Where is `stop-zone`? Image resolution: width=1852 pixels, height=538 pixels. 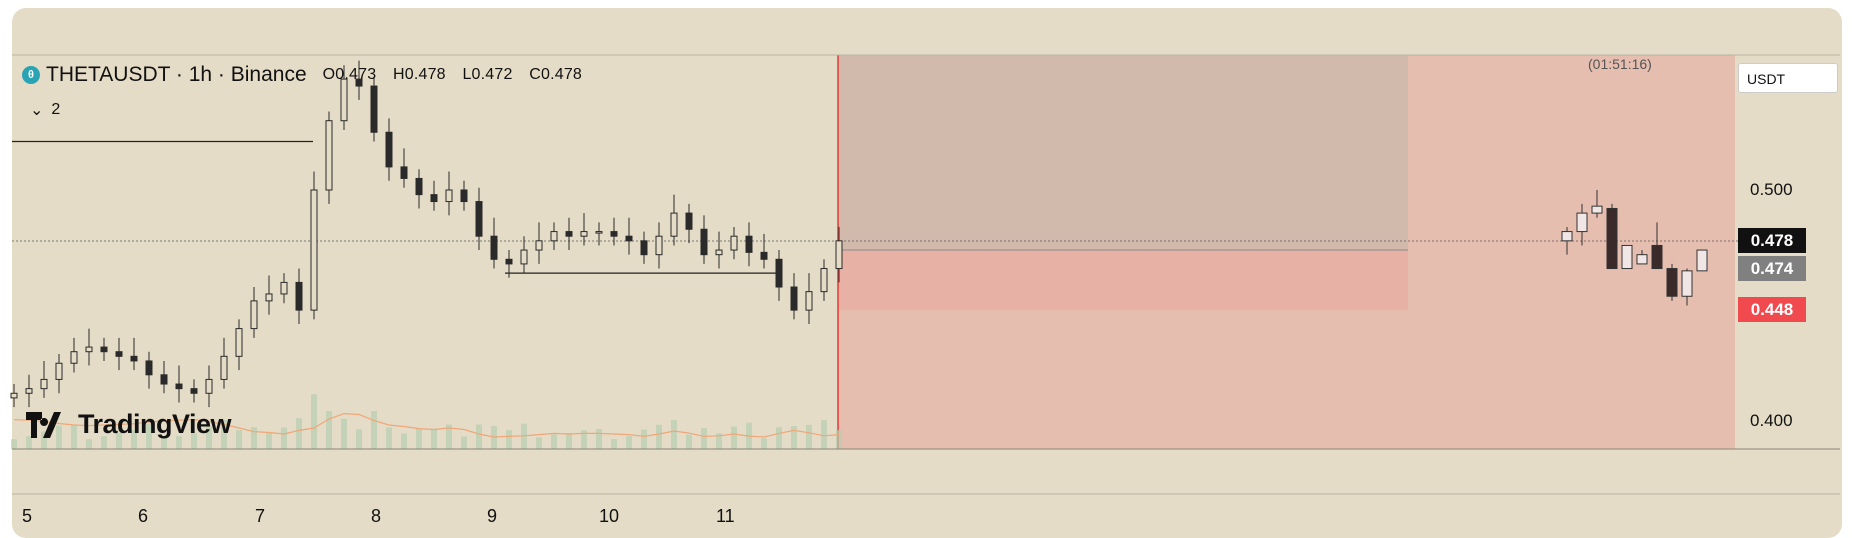 stop-zone is located at coordinates (1123, 153).